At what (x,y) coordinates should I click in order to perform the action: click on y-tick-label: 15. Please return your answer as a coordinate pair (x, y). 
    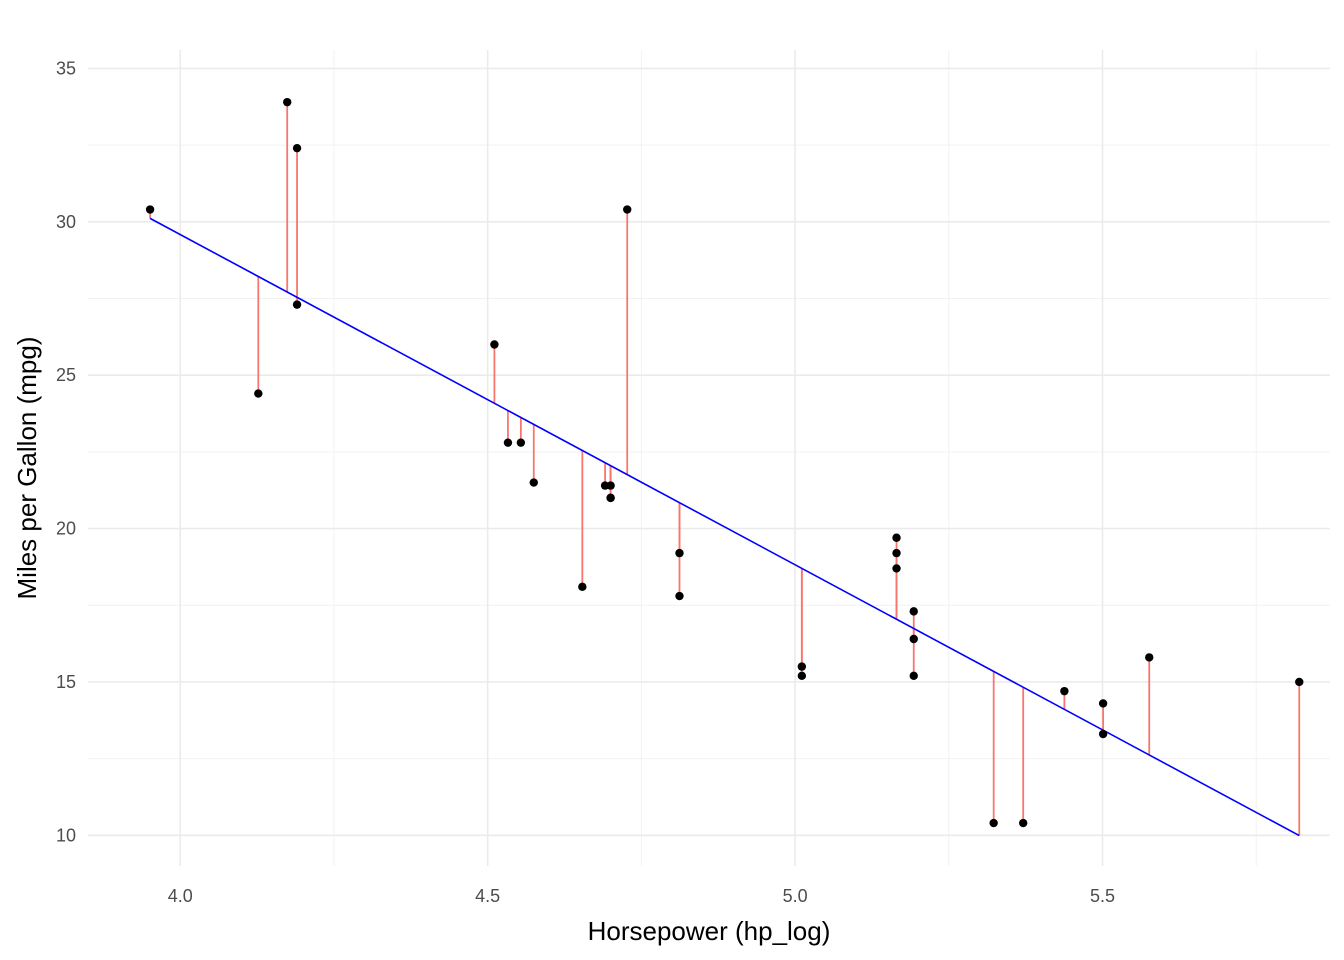
    Looking at the image, I should click on (66, 682).